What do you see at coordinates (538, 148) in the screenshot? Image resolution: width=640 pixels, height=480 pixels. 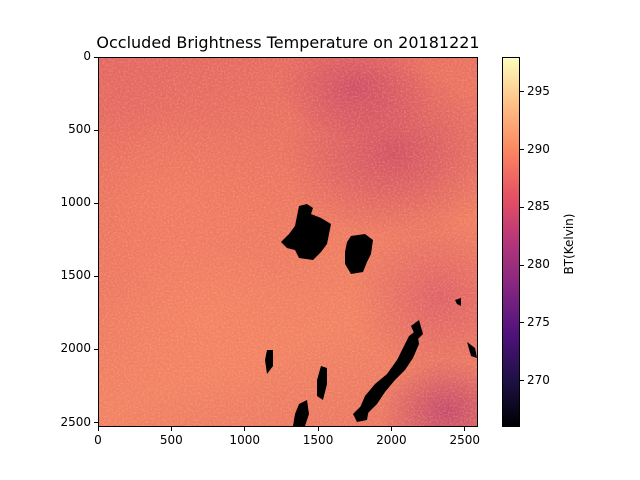 I see `colorbar-tick-label: 290` at bounding box center [538, 148].